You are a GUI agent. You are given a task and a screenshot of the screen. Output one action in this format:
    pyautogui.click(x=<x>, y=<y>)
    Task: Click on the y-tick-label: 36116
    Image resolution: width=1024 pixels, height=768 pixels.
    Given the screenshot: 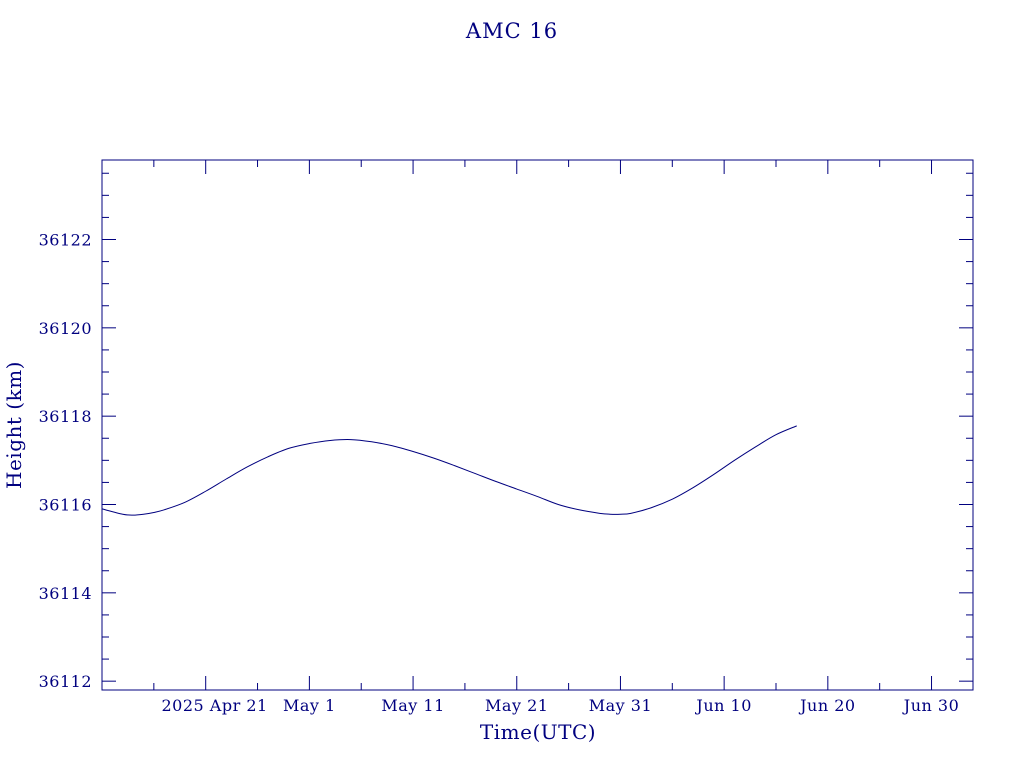 What is the action you would take?
    pyautogui.click(x=65, y=505)
    